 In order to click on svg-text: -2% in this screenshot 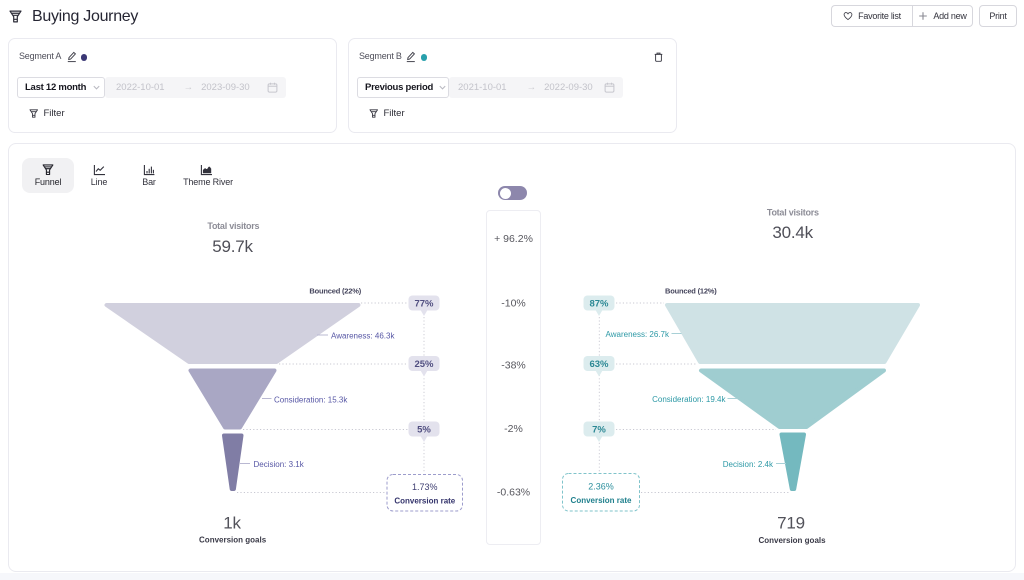, I will do `click(513, 429)`.